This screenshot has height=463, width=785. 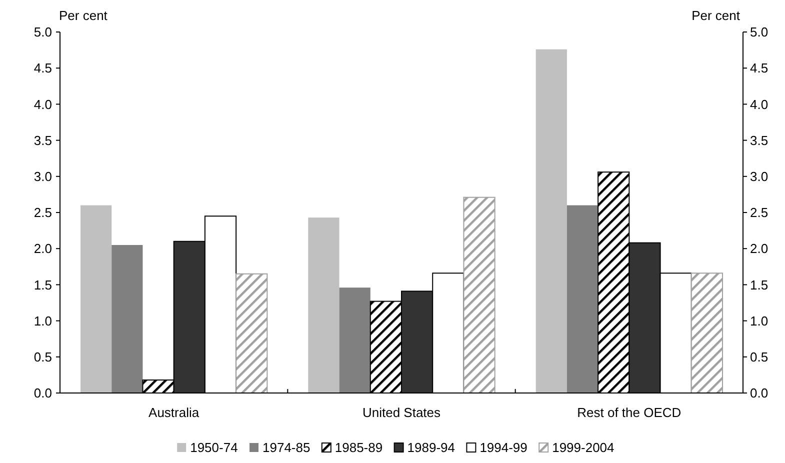 What do you see at coordinates (43, 104) in the screenshot?
I see `y-tick-label: 4.0` at bounding box center [43, 104].